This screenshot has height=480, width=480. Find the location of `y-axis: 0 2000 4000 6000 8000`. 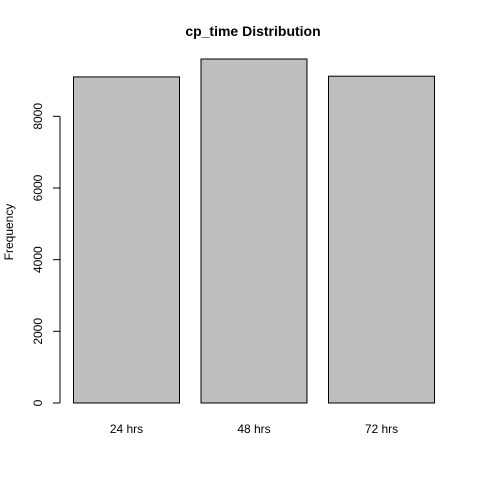

y-axis: 0 2000 4000 6000 8000 is located at coordinates (46, 254).